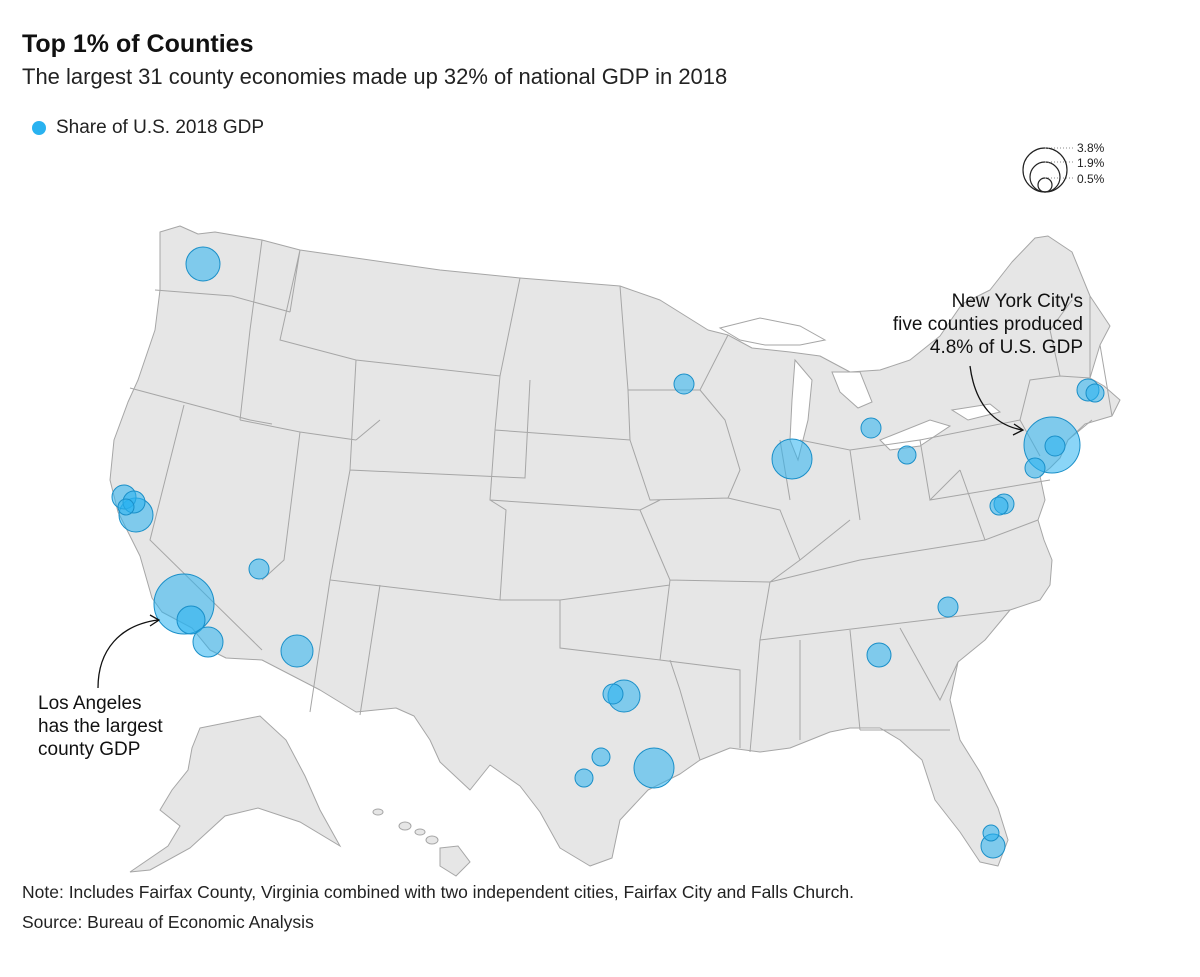 The image size is (1200, 977). What do you see at coordinates (1055, 446) in the screenshot?
I see `bubble-kings-queens` at bounding box center [1055, 446].